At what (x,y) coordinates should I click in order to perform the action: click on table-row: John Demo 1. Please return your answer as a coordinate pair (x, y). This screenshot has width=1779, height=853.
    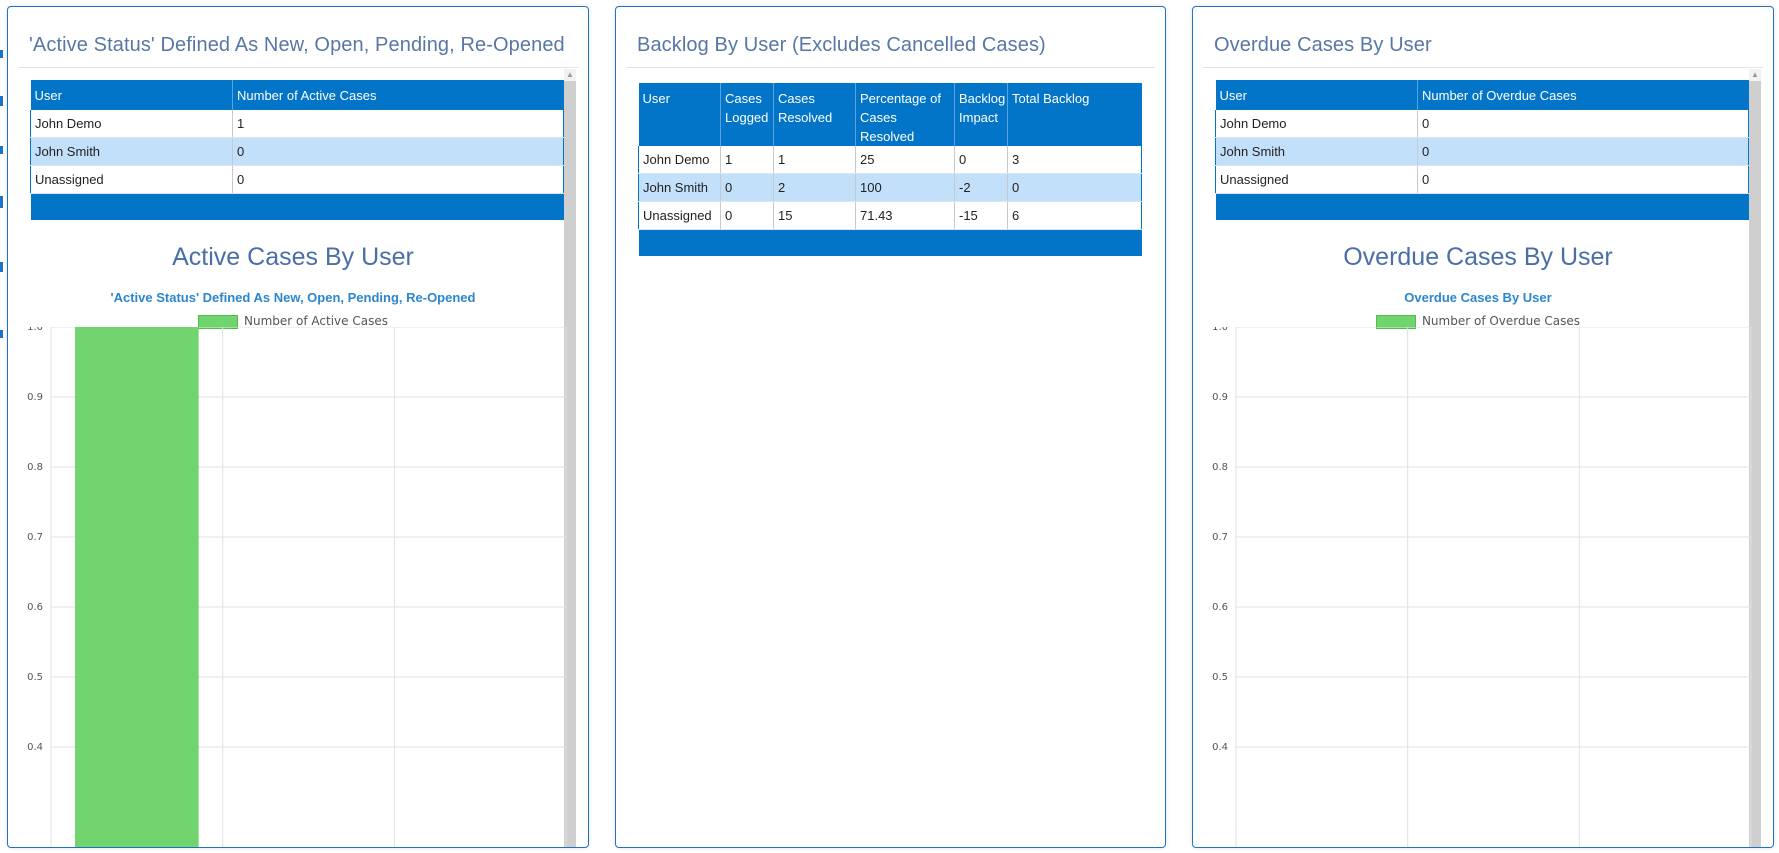
    Looking at the image, I should click on (297, 124).